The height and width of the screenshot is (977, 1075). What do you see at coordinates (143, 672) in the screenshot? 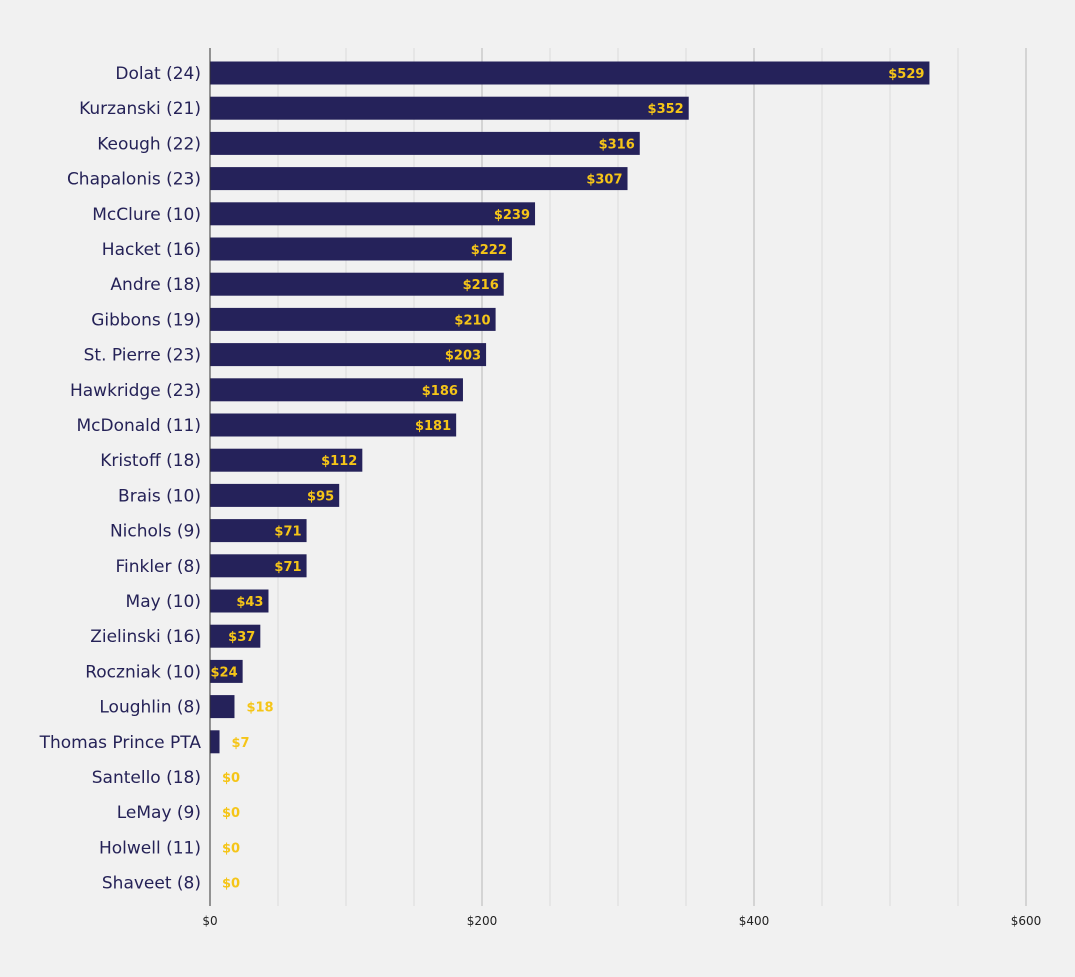
I see `category-label: Roczniak (10)` at bounding box center [143, 672].